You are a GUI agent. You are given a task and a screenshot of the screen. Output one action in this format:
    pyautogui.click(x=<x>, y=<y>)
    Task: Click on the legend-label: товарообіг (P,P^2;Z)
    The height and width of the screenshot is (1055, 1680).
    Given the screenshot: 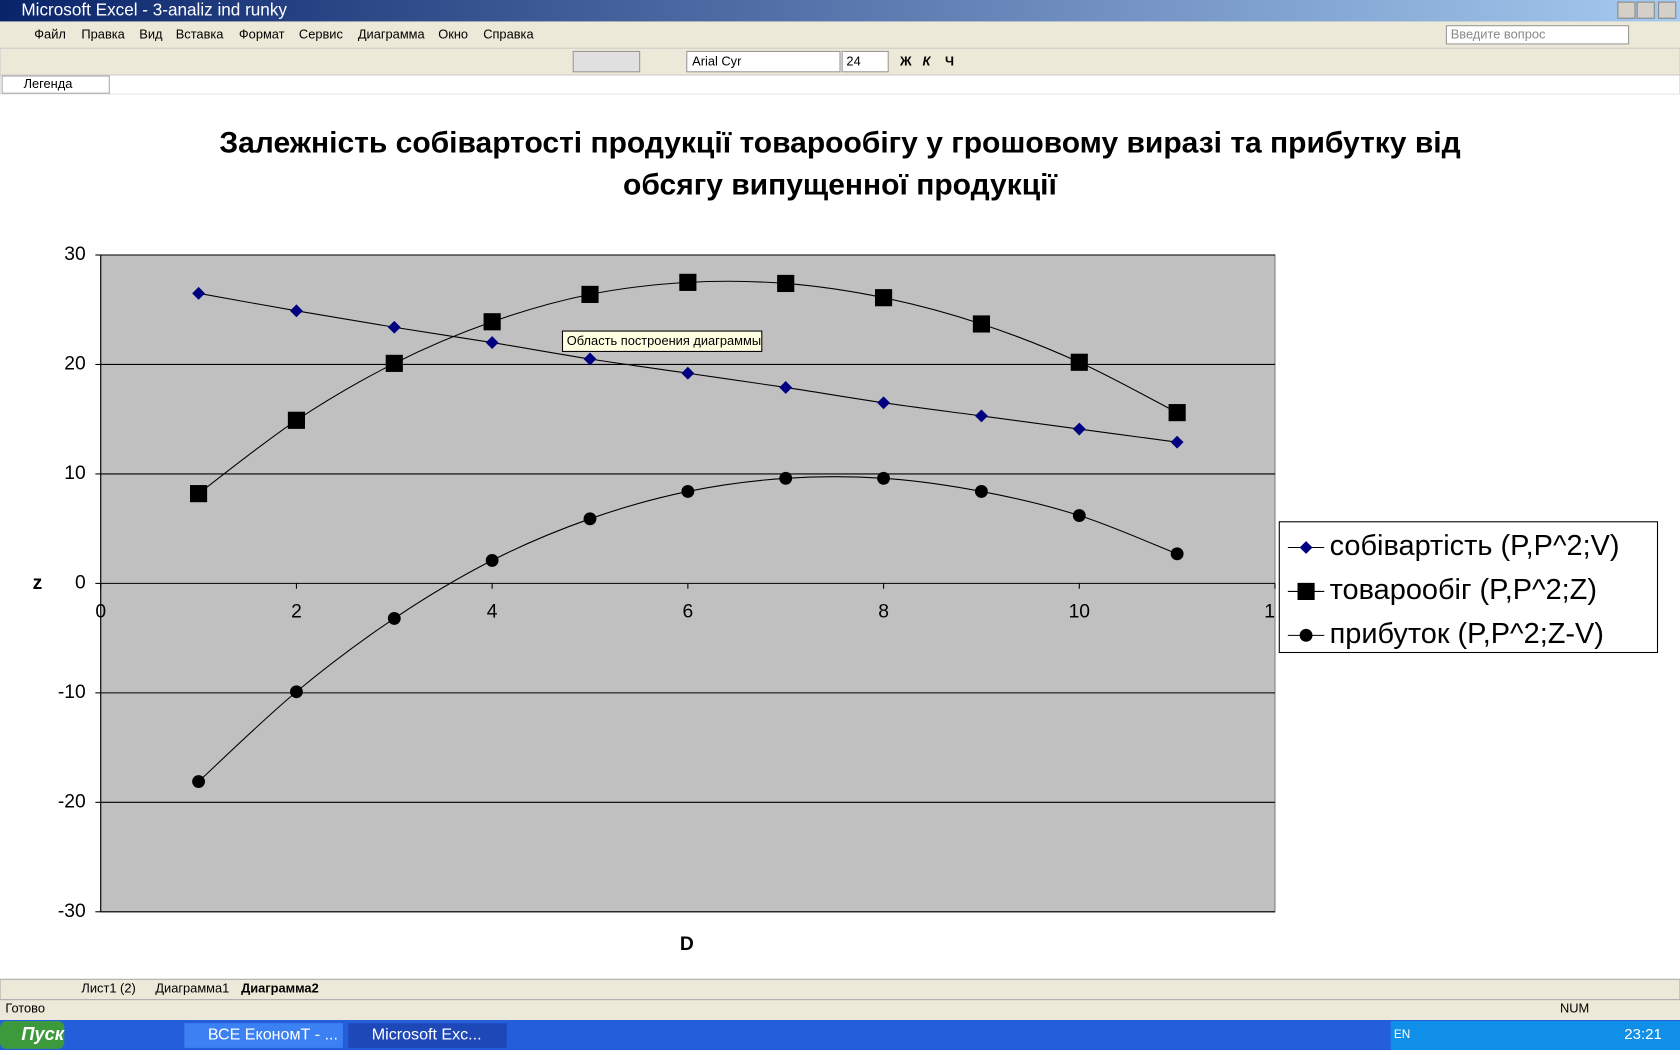 What is the action you would take?
    pyautogui.click(x=1463, y=590)
    